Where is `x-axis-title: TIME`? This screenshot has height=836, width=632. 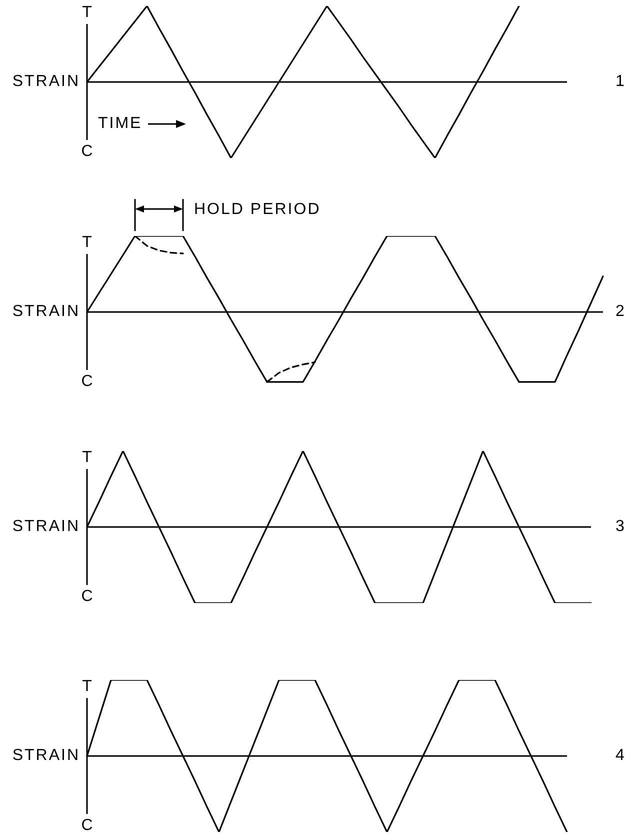
x-axis-title: TIME is located at coordinates (120, 124).